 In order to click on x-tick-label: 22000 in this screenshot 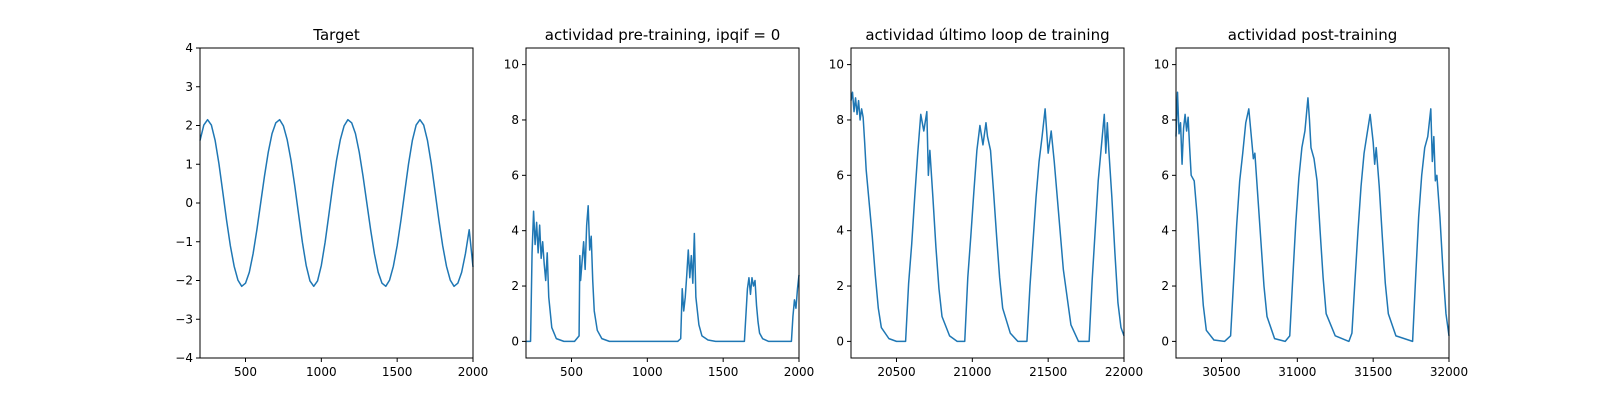, I will do `click(1124, 372)`.